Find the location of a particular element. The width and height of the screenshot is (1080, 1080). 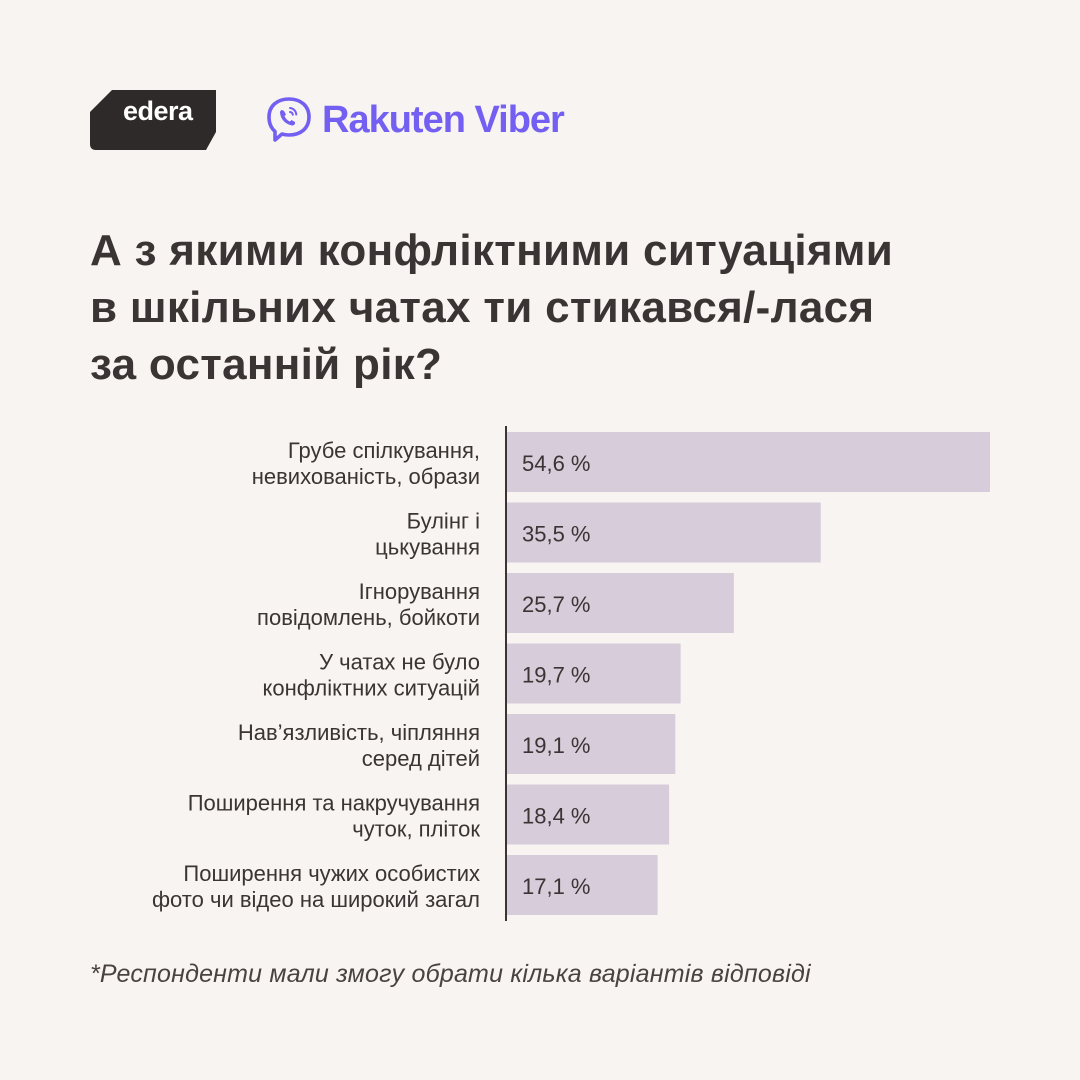

bar-value-label: 25,7 % is located at coordinates (556, 604).